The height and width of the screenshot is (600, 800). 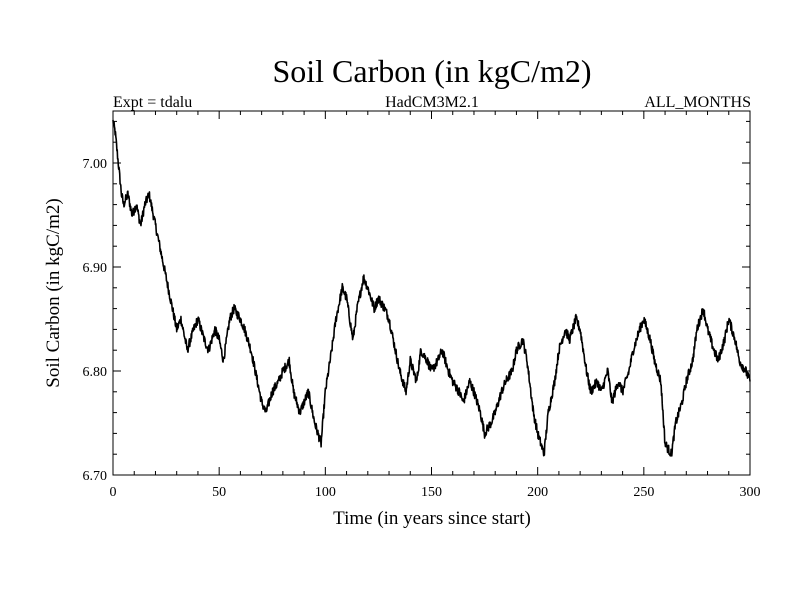 What do you see at coordinates (325, 492) in the screenshot?
I see `x-tick-label: 100` at bounding box center [325, 492].